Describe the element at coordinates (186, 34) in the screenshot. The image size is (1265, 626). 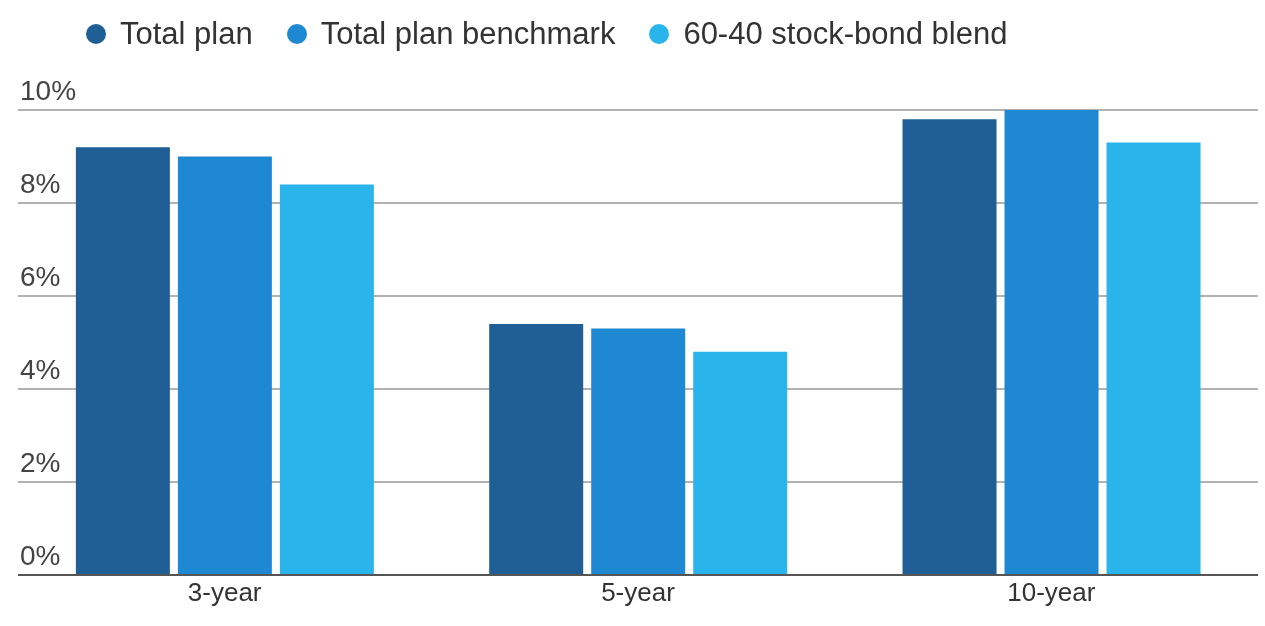
I see `legend-label: Total plan` at that location.